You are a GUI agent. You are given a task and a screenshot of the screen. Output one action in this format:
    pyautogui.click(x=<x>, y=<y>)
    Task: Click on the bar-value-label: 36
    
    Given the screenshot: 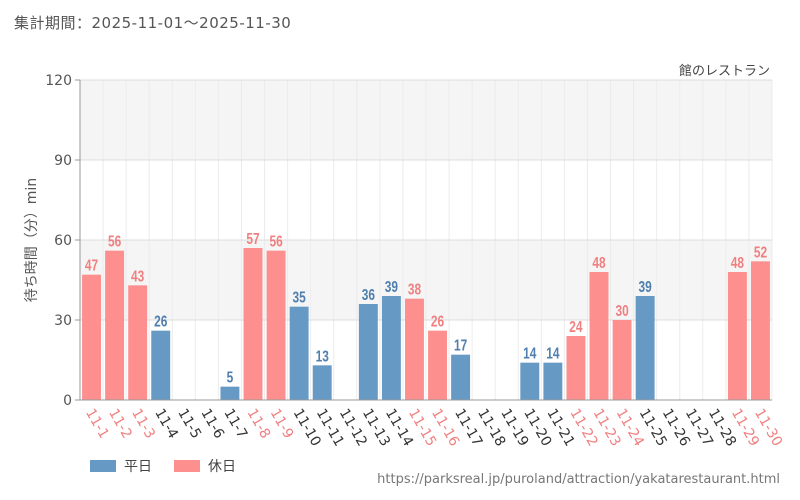 What is the action you would take?
    pyautogui.click(x=369, y=295)
    